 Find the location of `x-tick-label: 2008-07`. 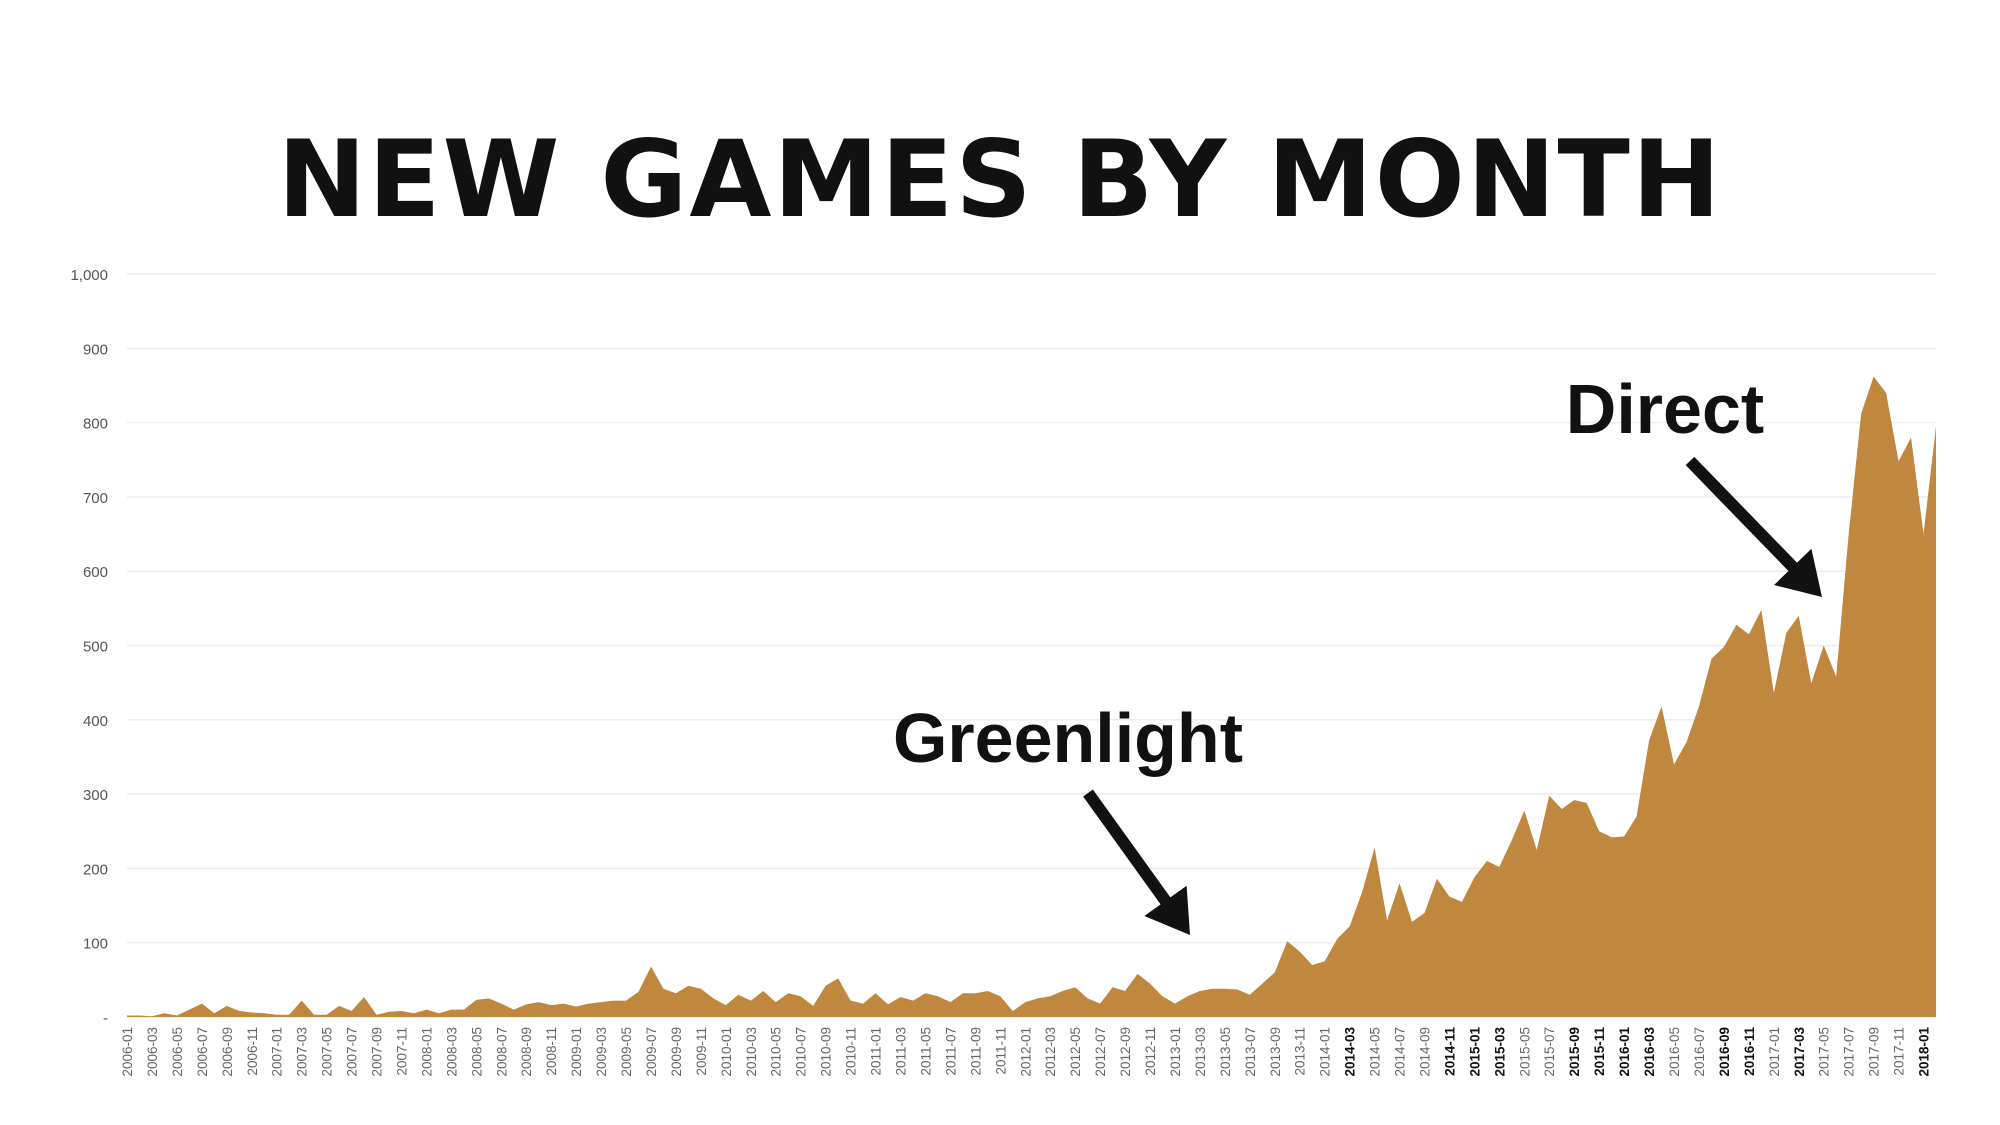

x-tick-label: 2008-07 is located at coordinates (501, 1052).